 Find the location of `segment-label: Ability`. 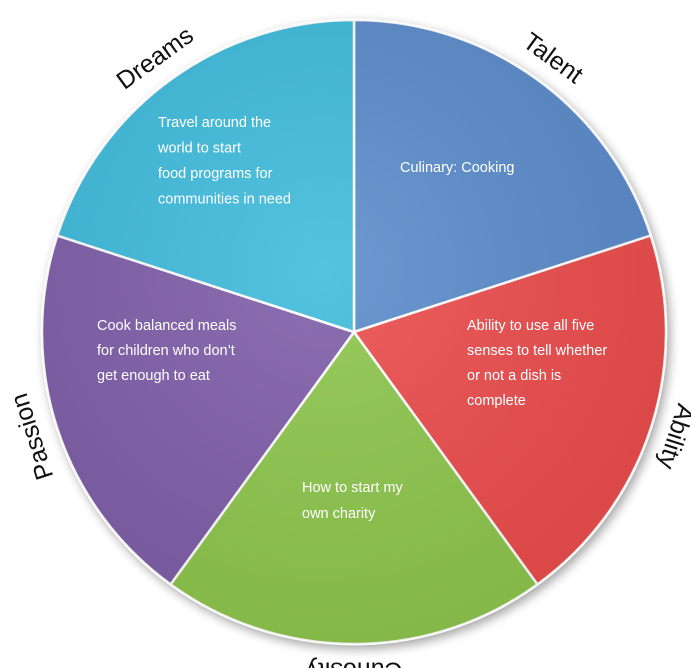

segment-label: Ability is located at coordinates (671, 437).